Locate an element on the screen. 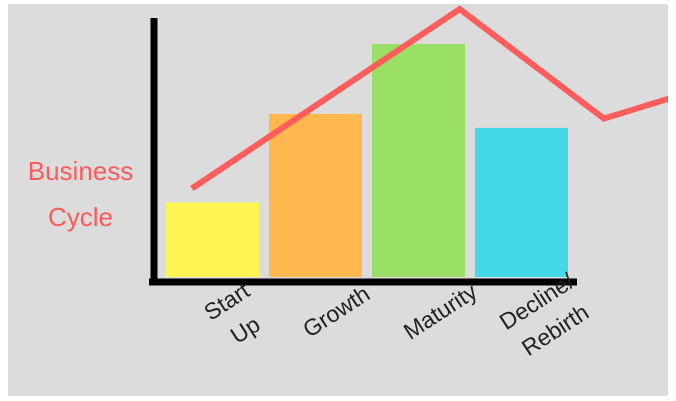 This screenshot has width=676, height=401. x-tick-label-0: StartUp is located at coordinates (236, 315).